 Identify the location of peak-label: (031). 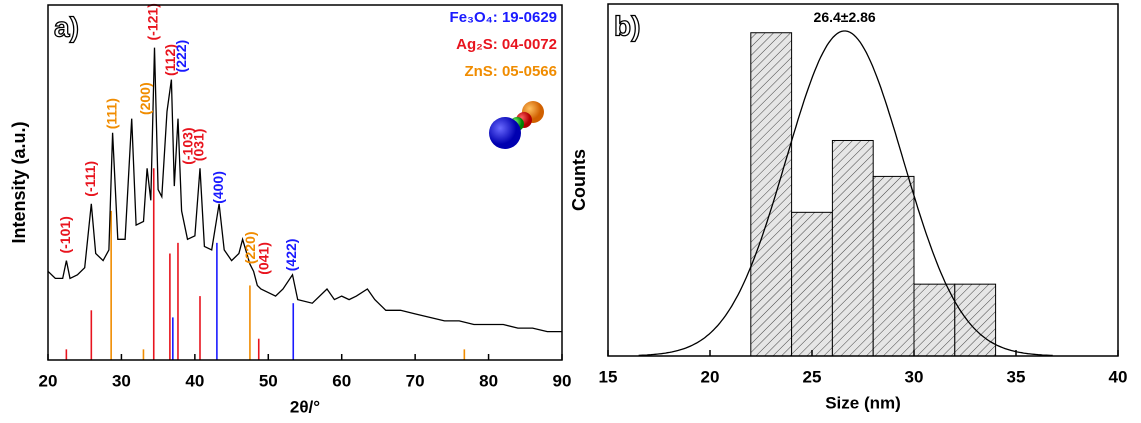
(199, 145).